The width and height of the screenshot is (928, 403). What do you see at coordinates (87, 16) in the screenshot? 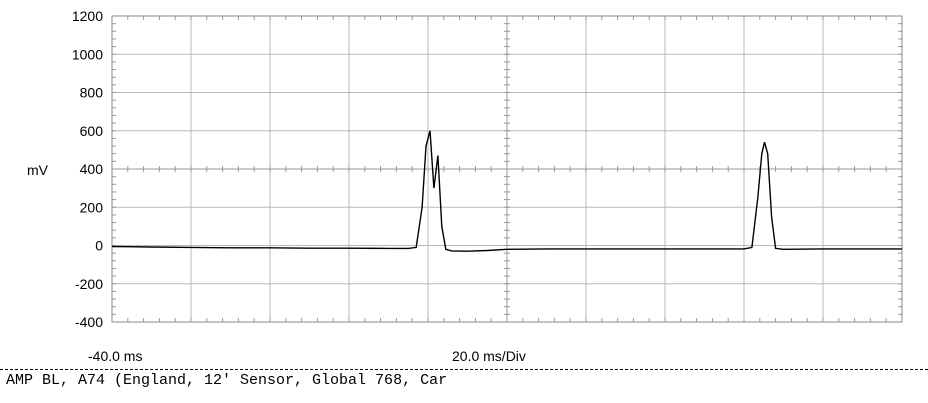
I see `y-tick-label: 1200` at bounding box center [87, 16].